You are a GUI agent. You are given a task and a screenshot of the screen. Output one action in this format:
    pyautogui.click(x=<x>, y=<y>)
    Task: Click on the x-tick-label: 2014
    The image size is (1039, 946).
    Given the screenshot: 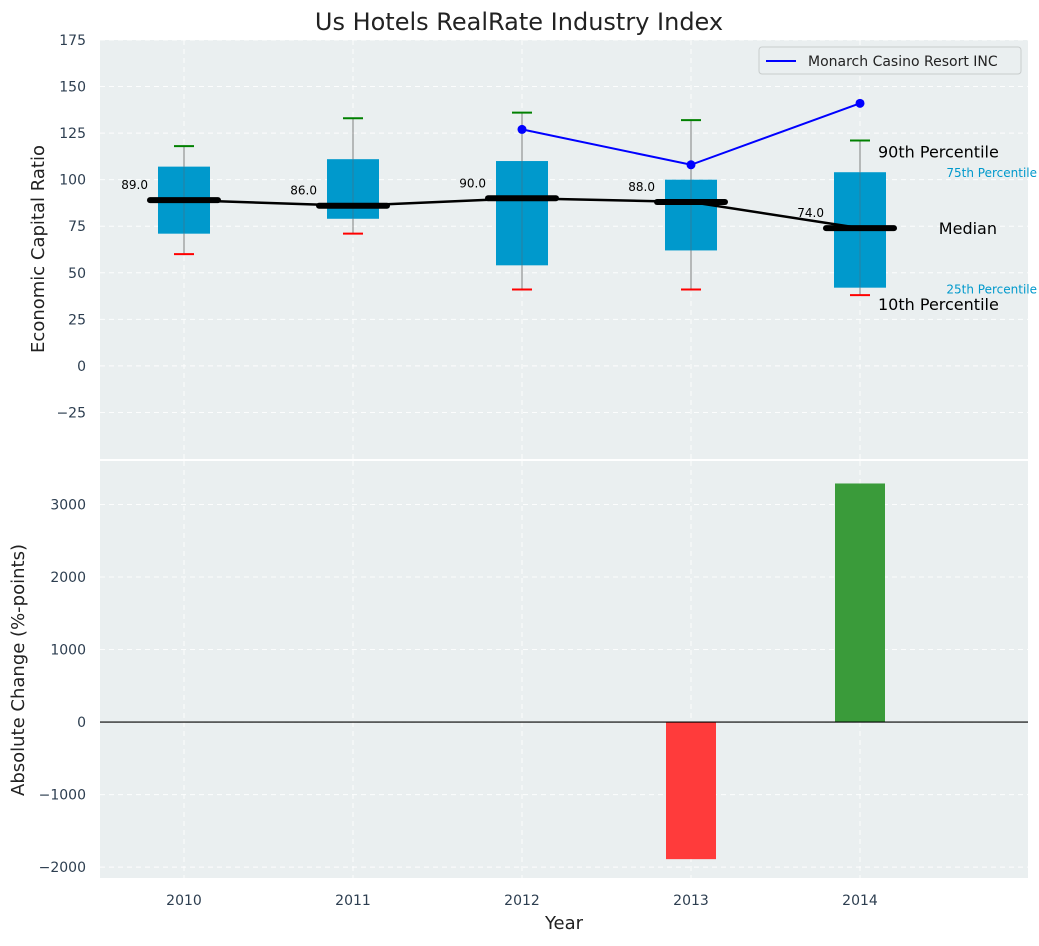 What is the action you would take?
    pyautogui.click(x=860, y=901)
    